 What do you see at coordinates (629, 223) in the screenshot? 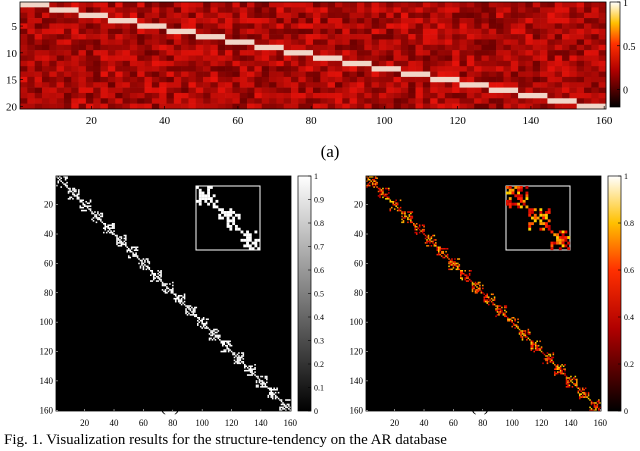
I see `panel-c-colorbar-label: 0.8` at bounding box center [629, 223].